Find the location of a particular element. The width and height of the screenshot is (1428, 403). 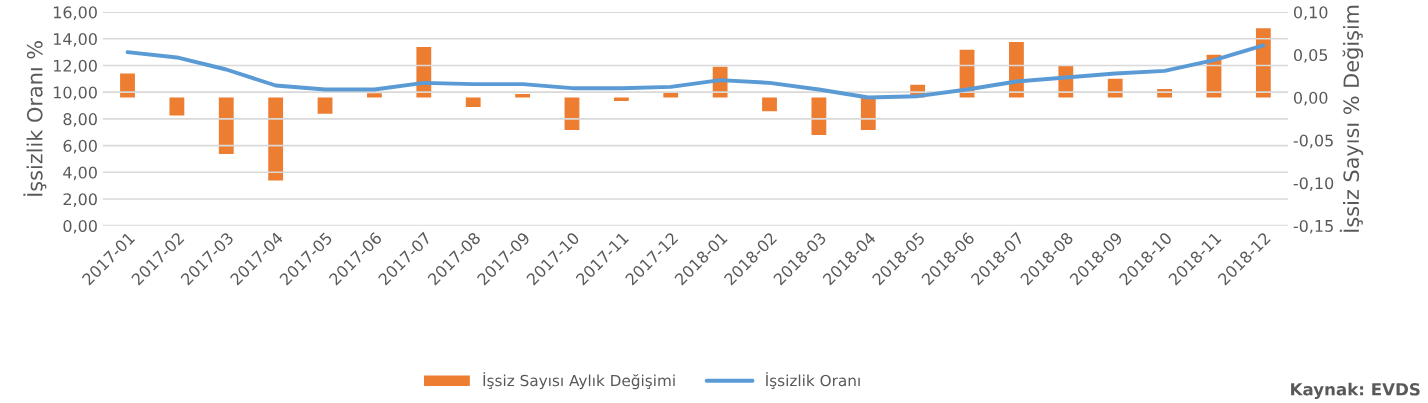

text: Kaynak: EVDS is located at coordinates (1355, 390).